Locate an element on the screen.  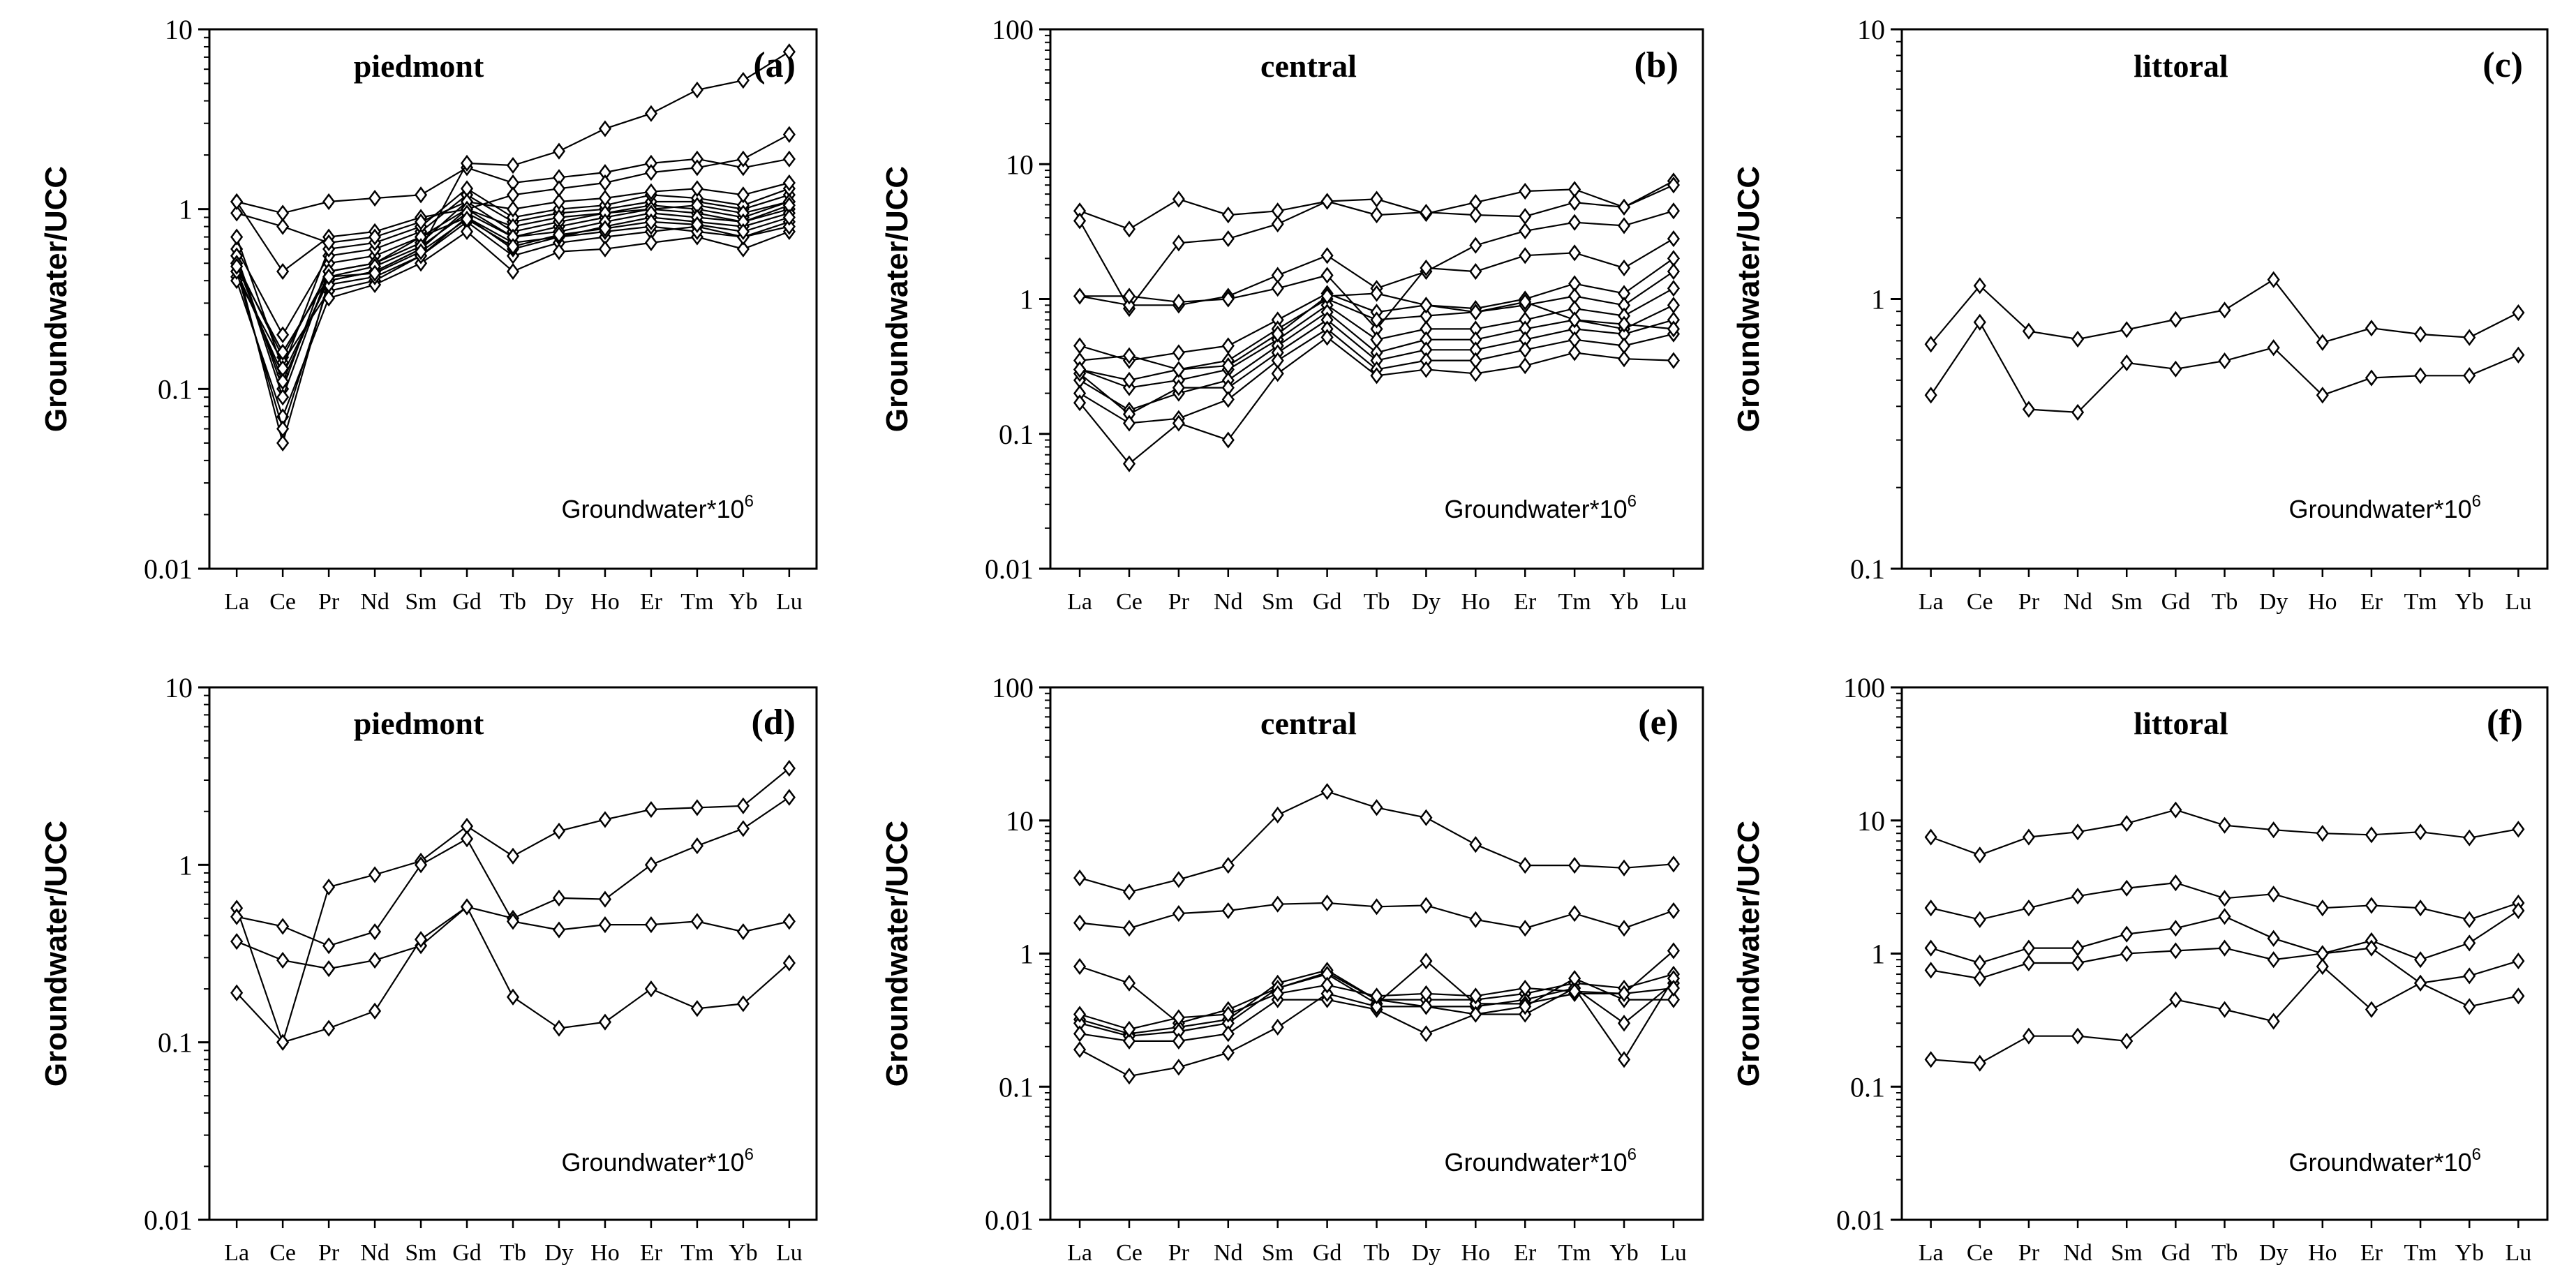
scale-note-exponent: 6 is located at coordinates (2476, 1154).